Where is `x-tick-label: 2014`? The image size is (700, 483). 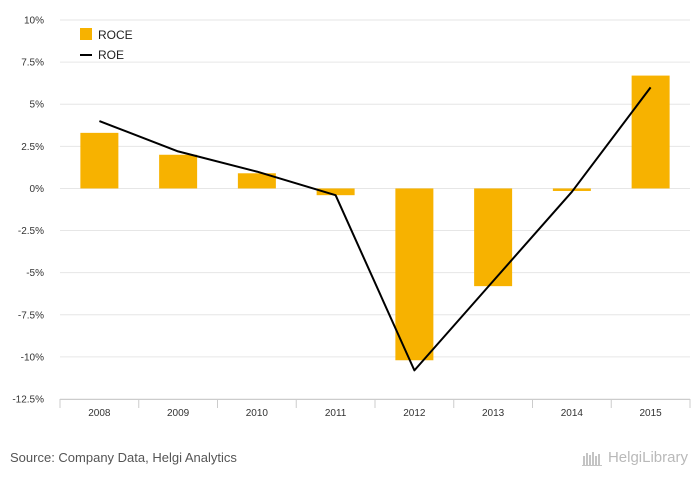
x-tick-label: 2014 is located at coordinates (572, 413).